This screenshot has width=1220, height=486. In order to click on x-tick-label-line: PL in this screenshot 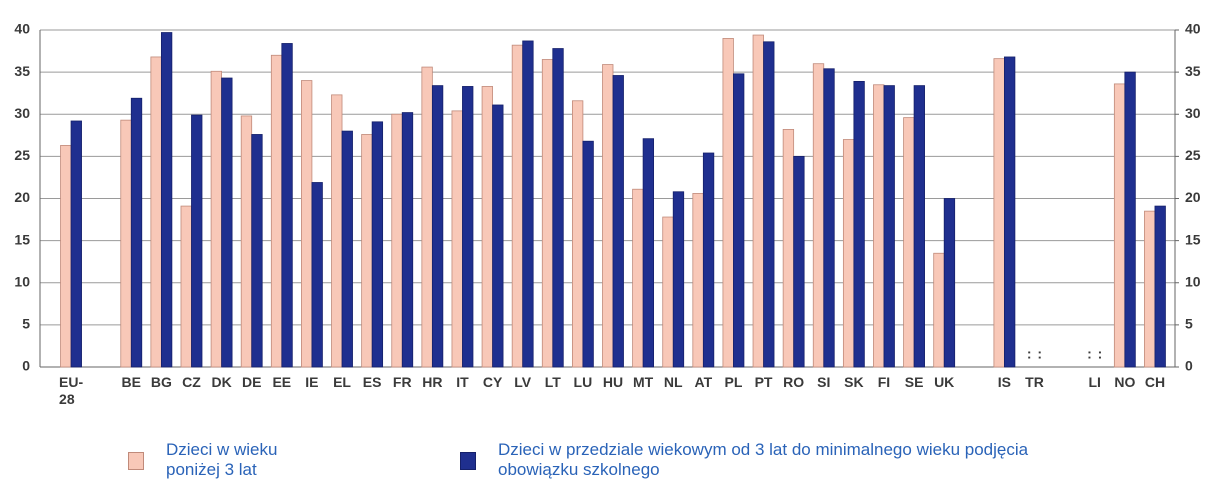, I will do `click(733, 382)`.